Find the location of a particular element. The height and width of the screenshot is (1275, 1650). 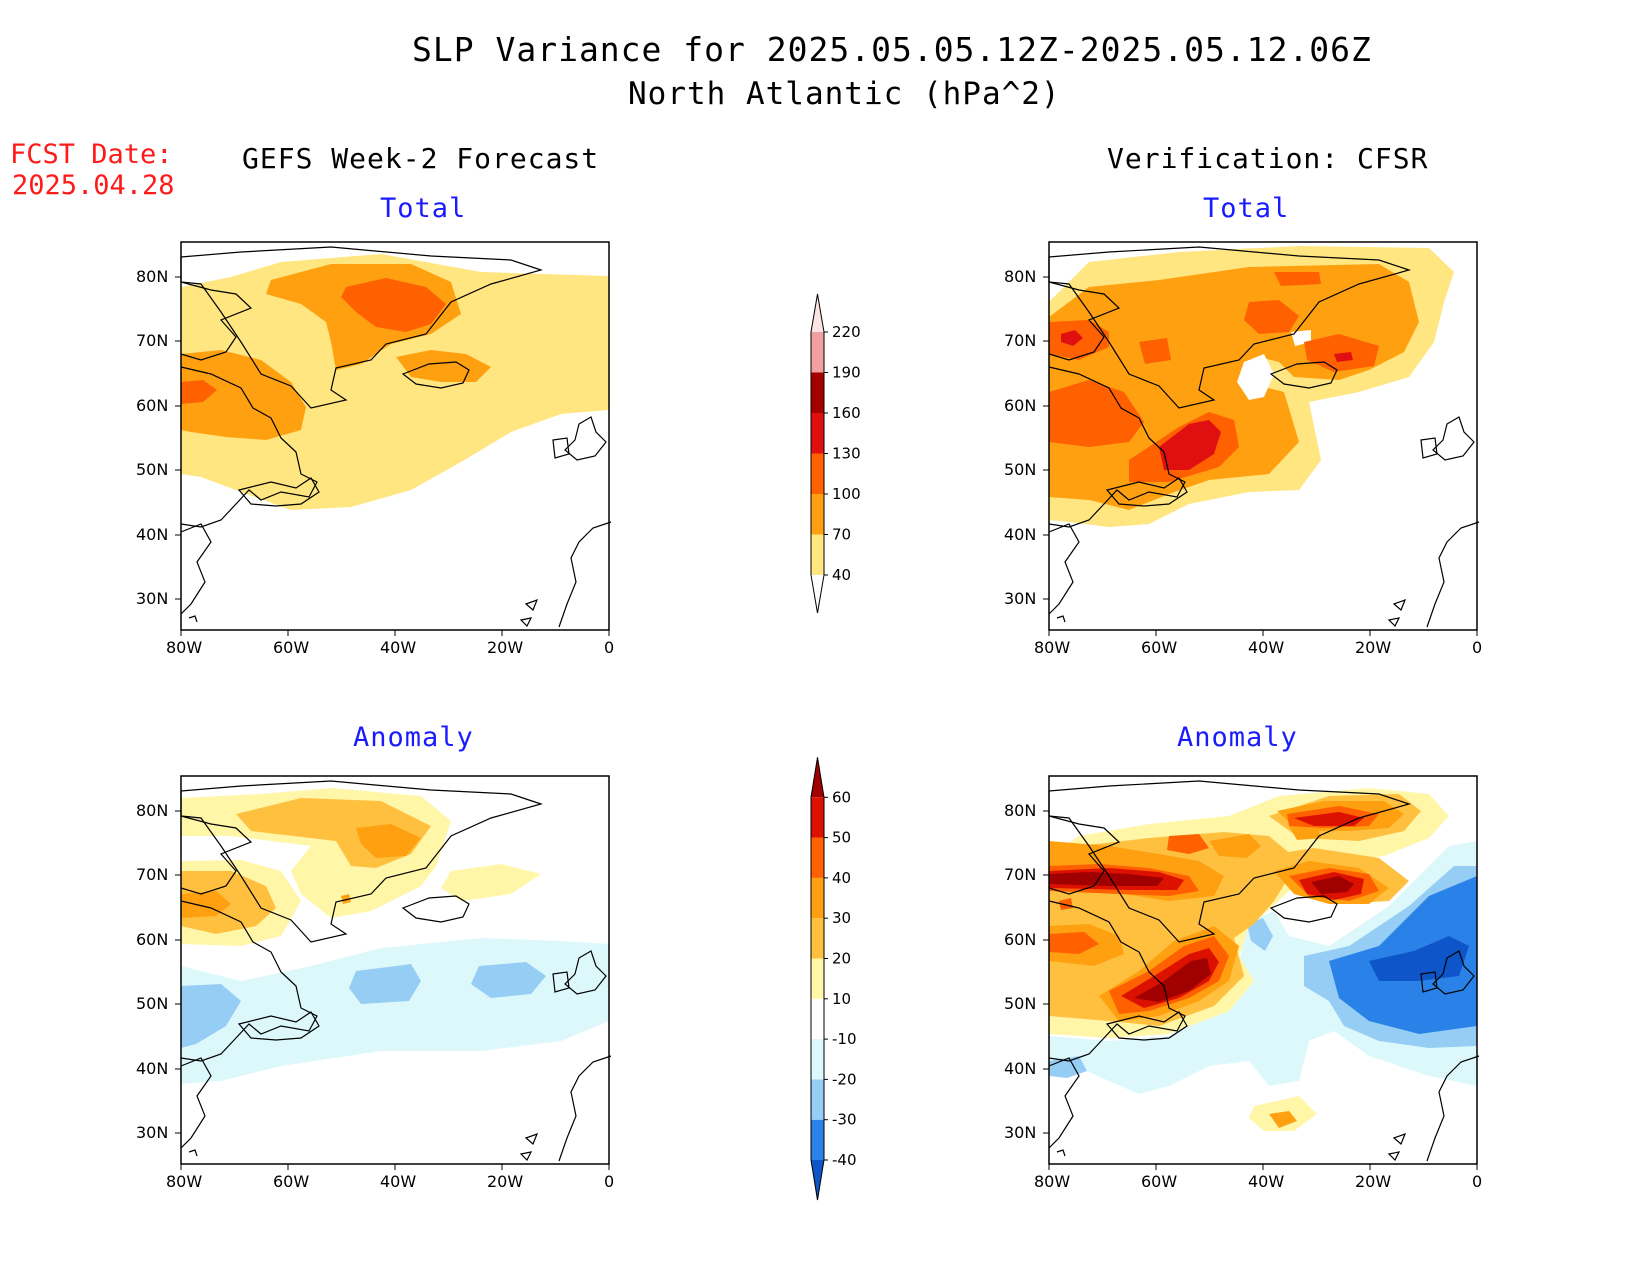

anomaly-colorbar: -40 -30 -20 -10 10 20 30 40 50 60 is located at coordinates (835, 980).